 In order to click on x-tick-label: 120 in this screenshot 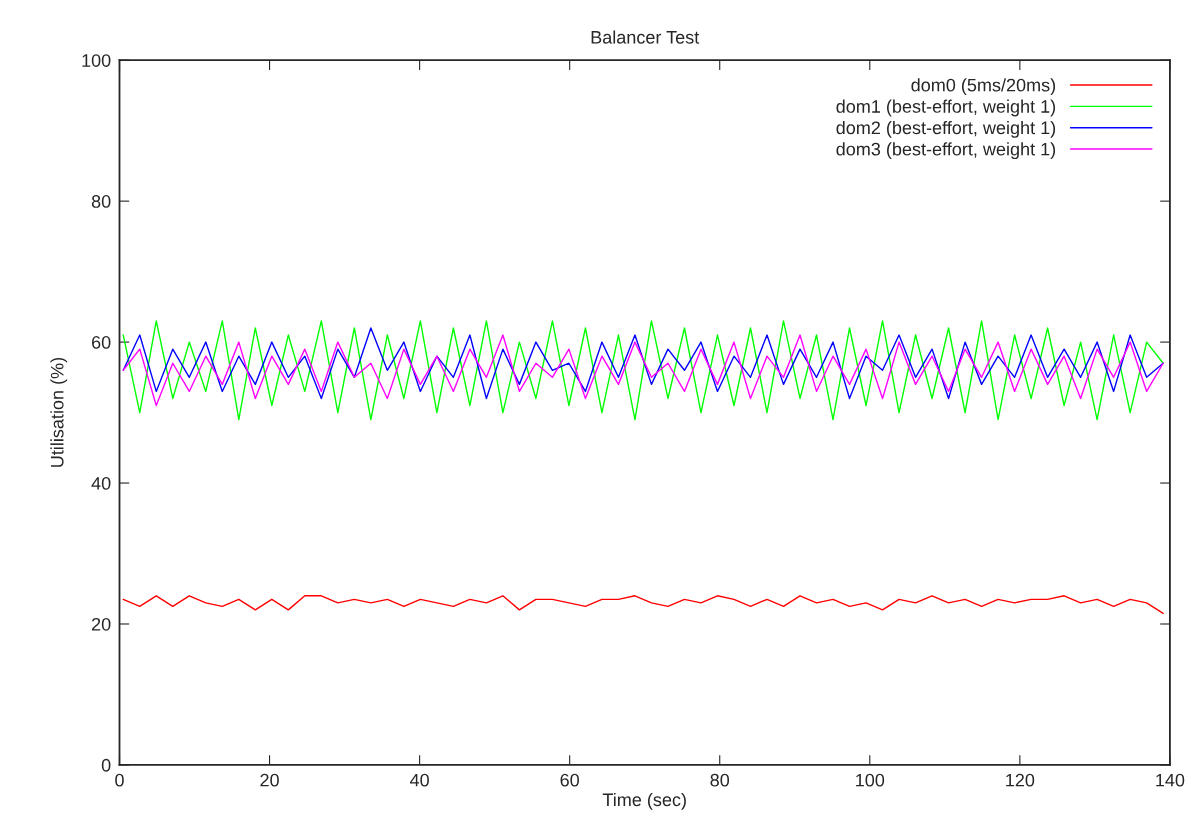, I will do `click(1020, 780)`.